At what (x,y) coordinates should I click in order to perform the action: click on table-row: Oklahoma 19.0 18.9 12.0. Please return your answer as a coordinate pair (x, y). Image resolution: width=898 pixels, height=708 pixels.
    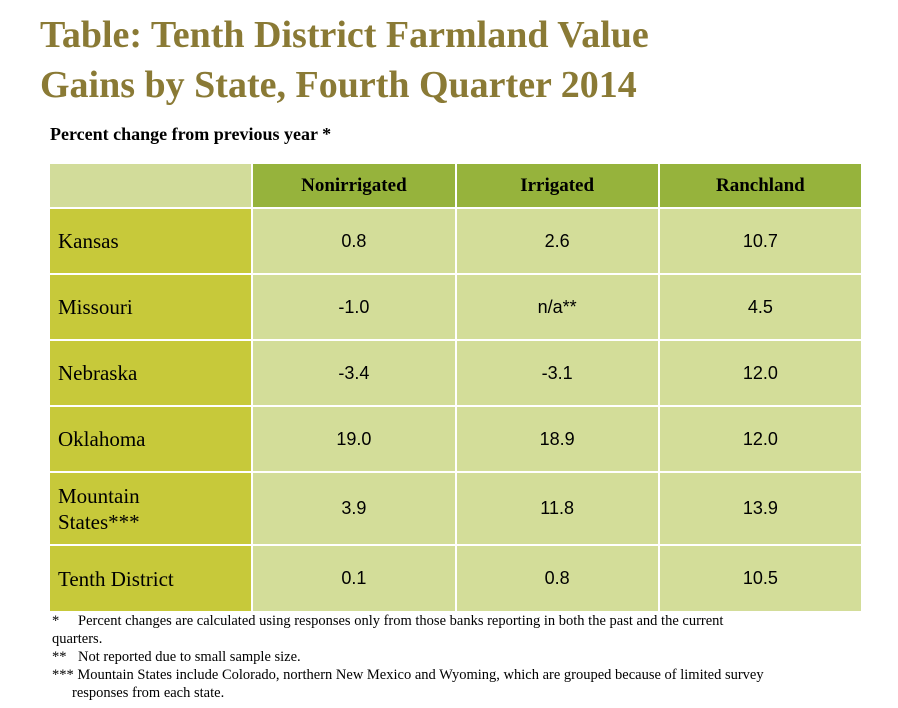
    Looking at the image, I should click on (455, 439).